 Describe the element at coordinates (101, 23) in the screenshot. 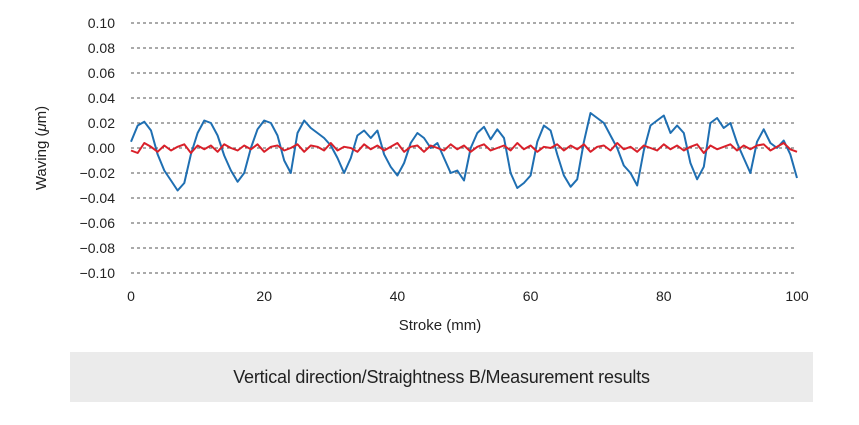

I see `y-tick-label: 0.10` at that location.